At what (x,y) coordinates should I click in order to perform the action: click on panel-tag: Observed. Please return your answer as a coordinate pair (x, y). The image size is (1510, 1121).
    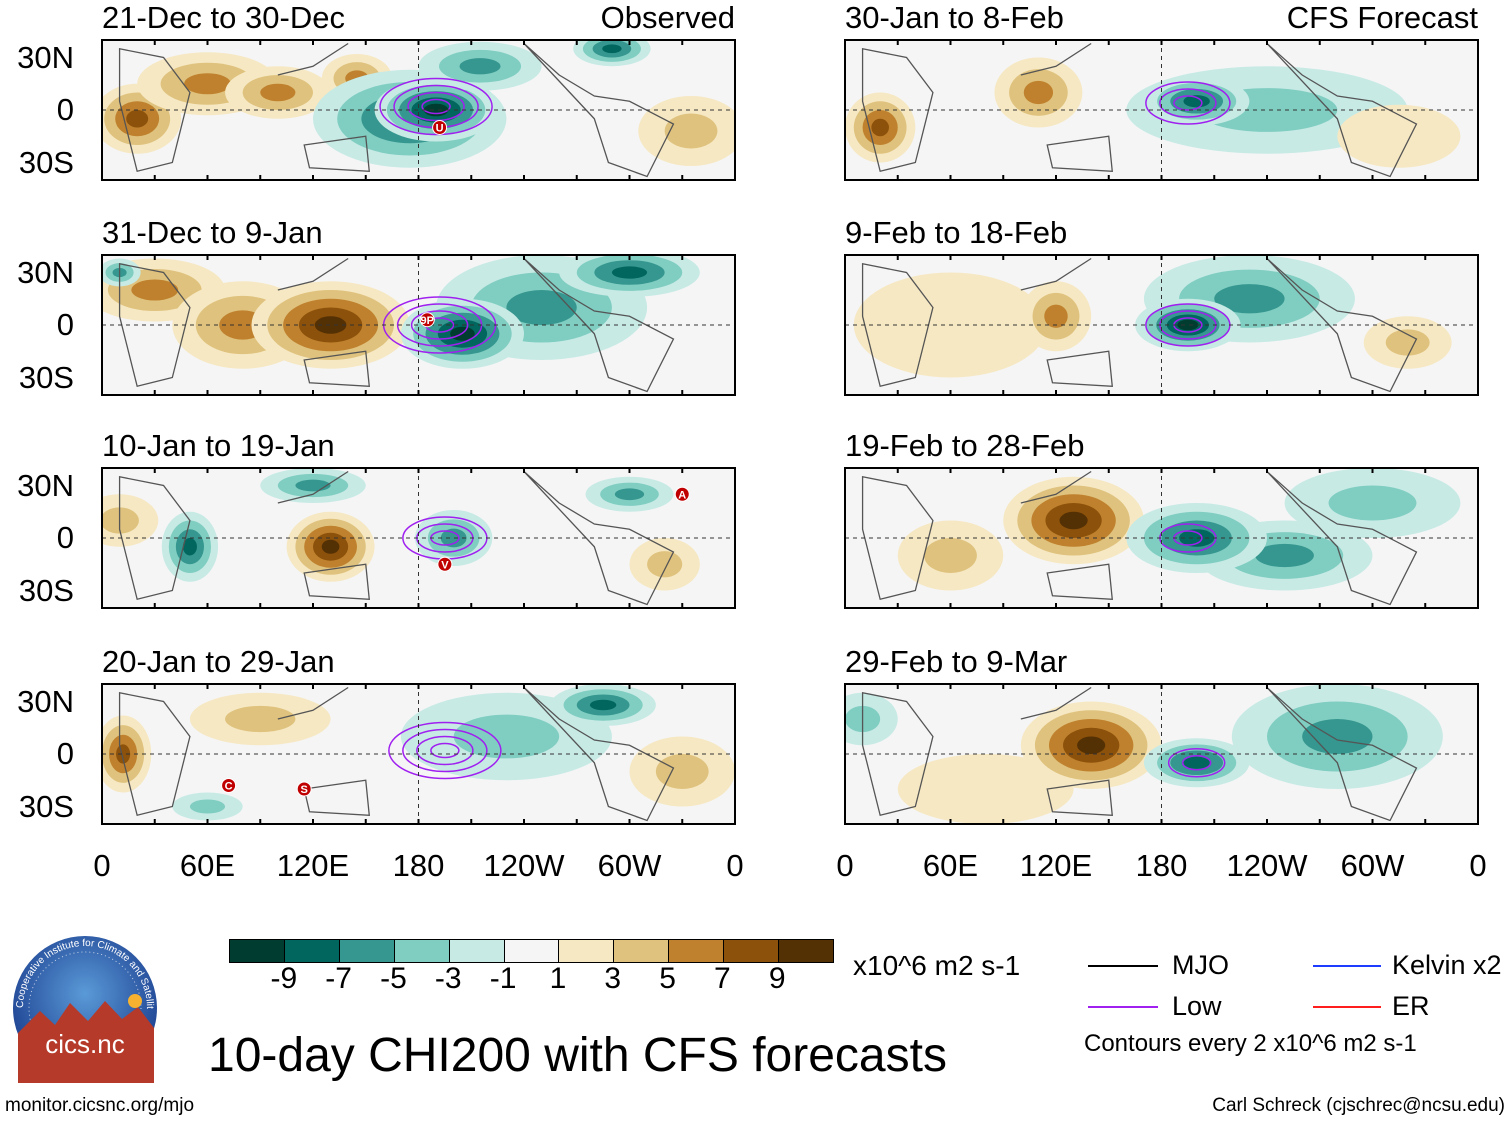
    Looking at the image, I should click on (667, 17).